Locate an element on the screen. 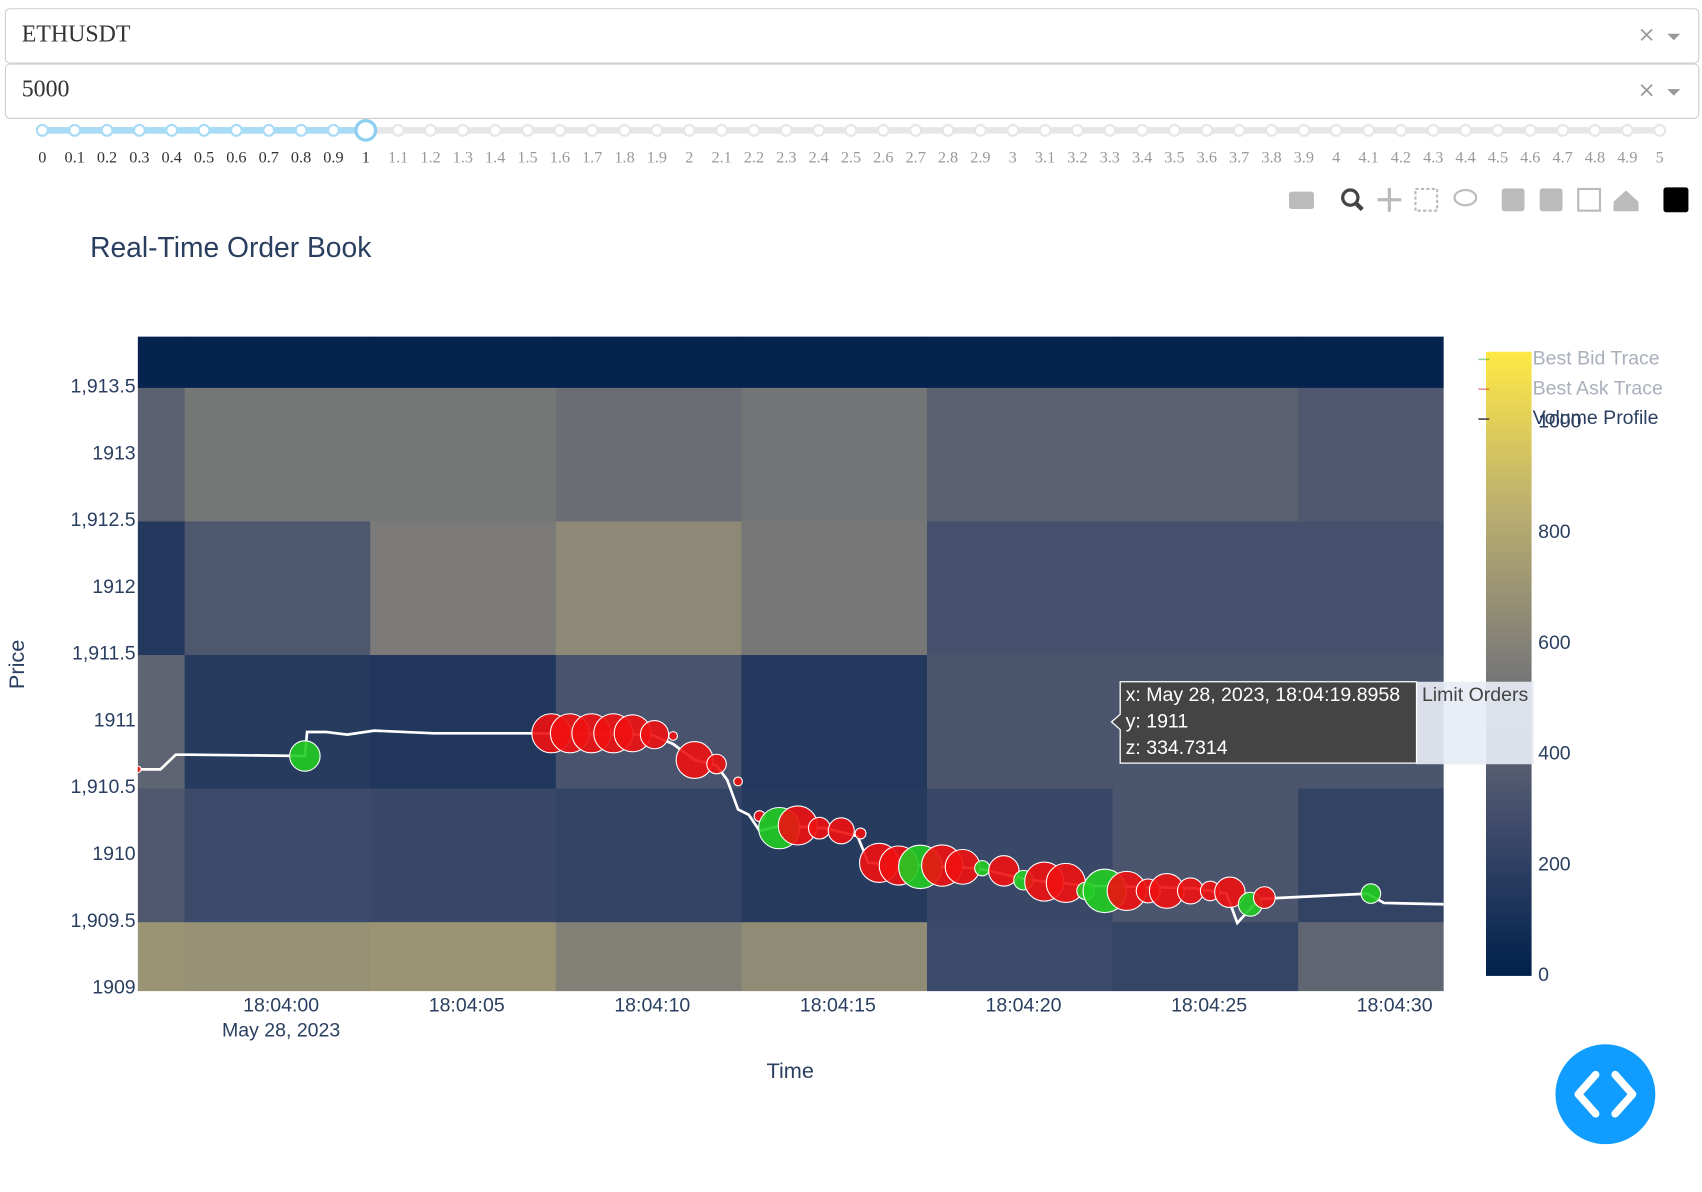  modebar is located at coordinates (1488, 200).